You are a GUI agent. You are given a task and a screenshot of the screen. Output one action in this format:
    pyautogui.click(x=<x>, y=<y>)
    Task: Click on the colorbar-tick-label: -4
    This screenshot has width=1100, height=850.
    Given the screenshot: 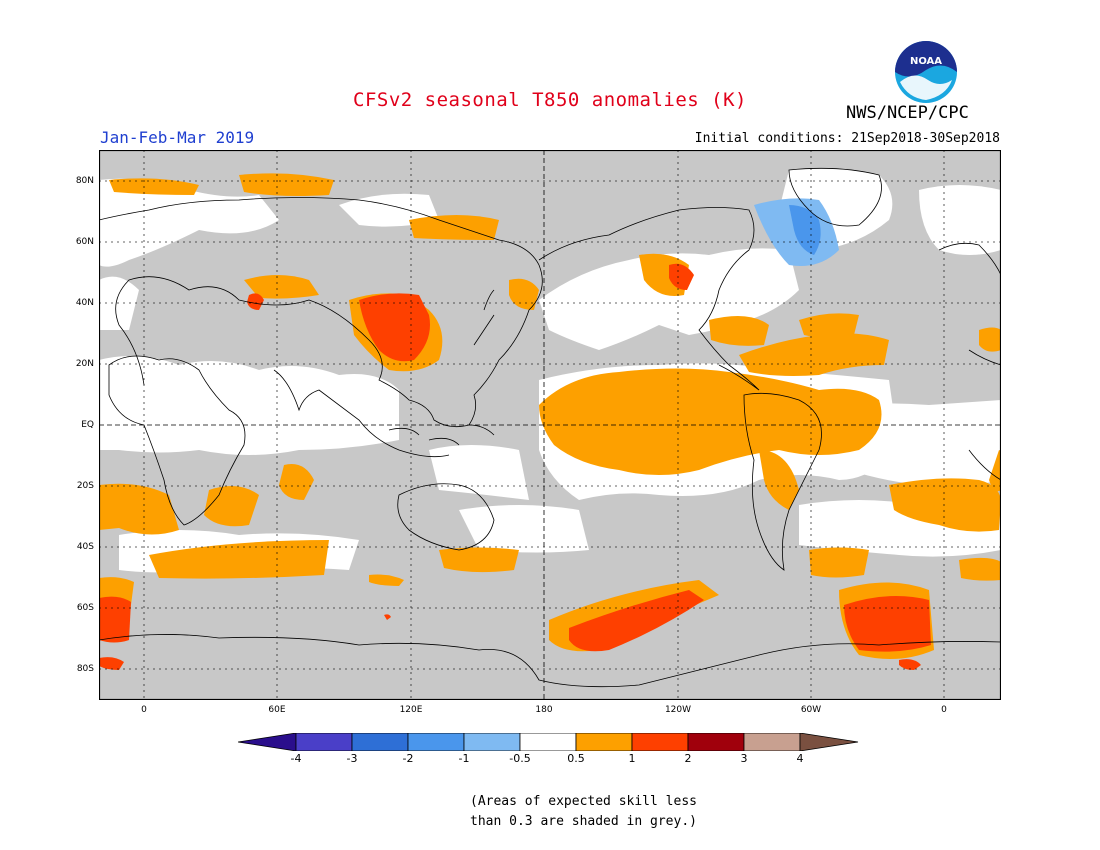 What is the action you would take?
    pyautogui.click(x=296, y=758)
    